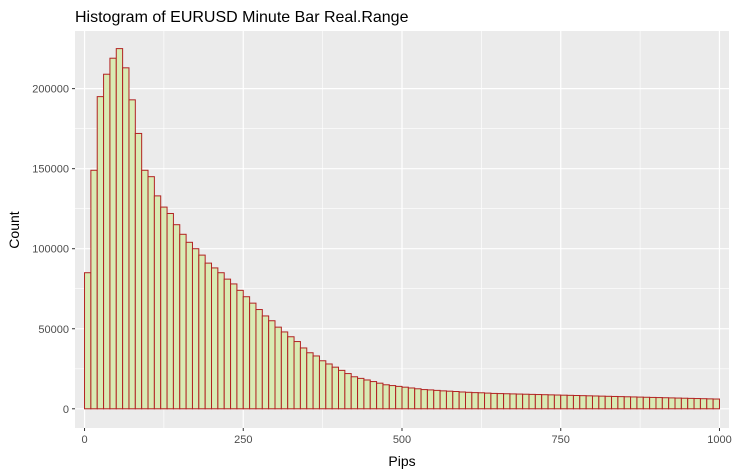  Describe the element at coordinates (50, 250) in the screenshot. I see `y-tick-label: 100000` at that location.